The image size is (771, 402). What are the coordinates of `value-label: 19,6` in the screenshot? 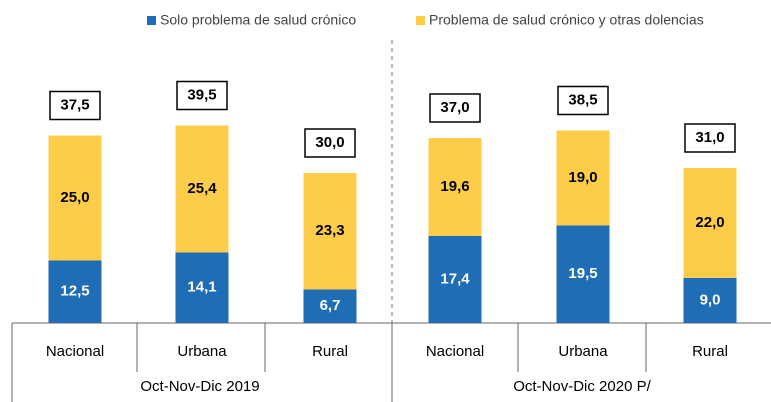 It's located at (454, 186).